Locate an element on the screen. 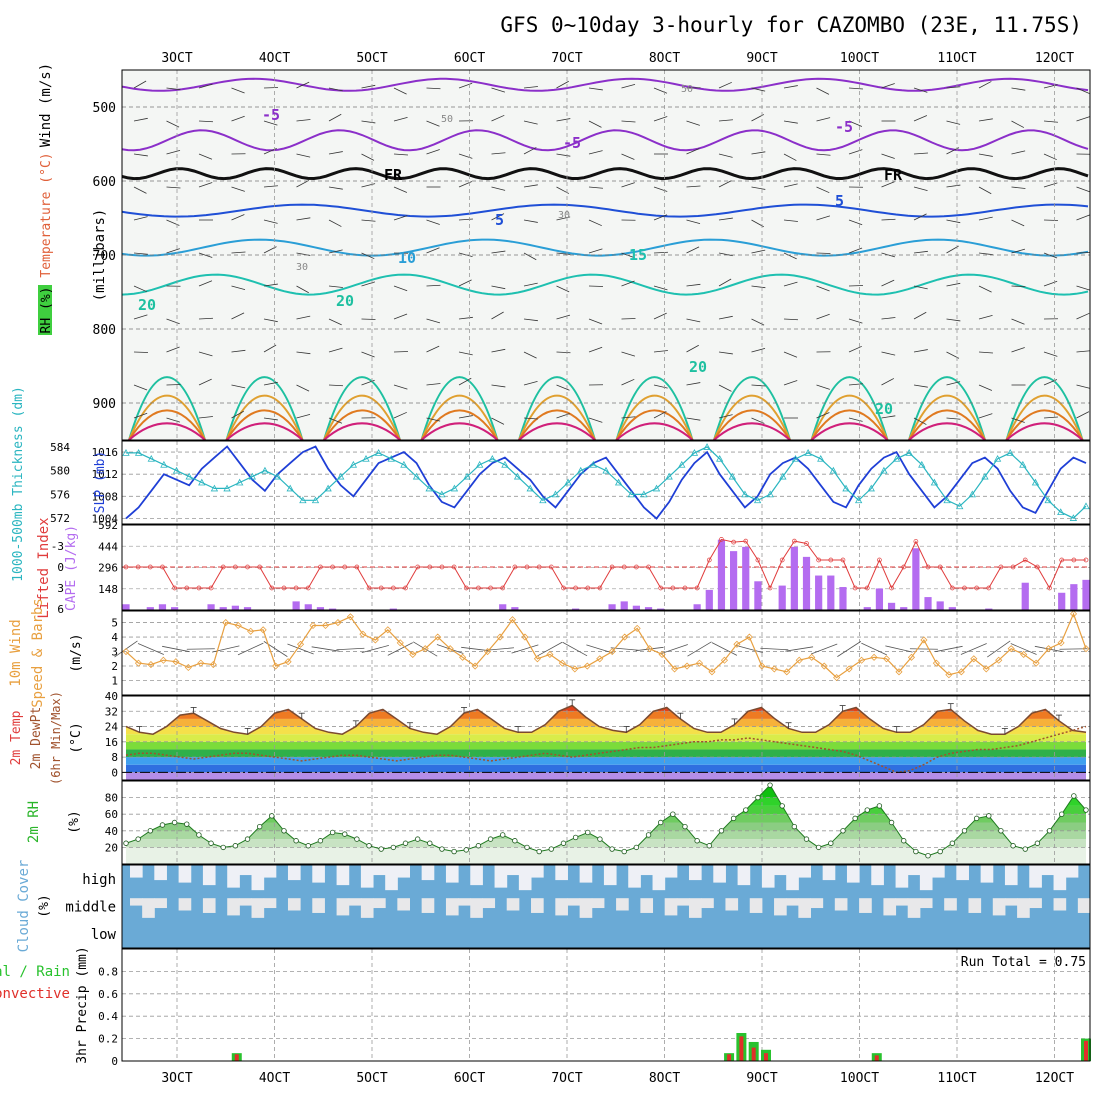 This screenshot has width=1100, height=1100. label-precip-c: 3hr Precip (mm) is located at coordinates (82, 1004).